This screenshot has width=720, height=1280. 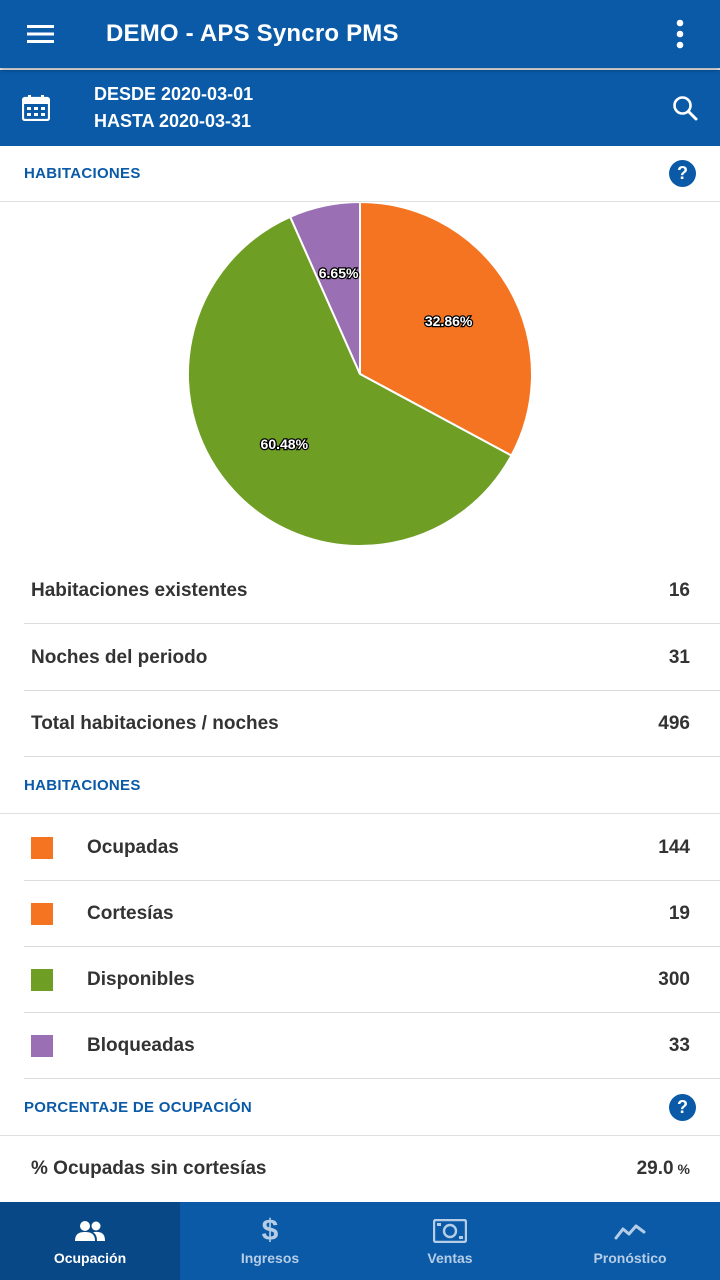 I want to click on calendar-icon, so click(x=36, y=108).